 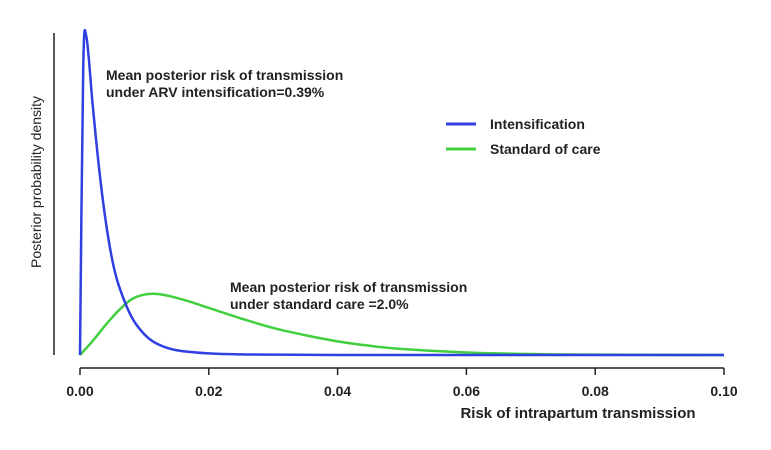 I want to click on x-tick-label: 0.04, so click(x=337, y=391).